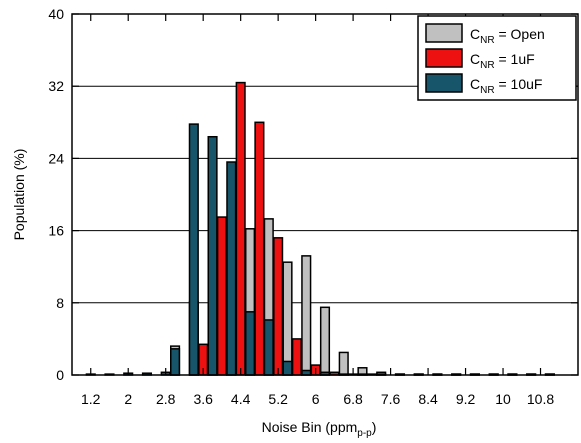  I want to click on legend-label-1-sub: NR, so click(487, 65).